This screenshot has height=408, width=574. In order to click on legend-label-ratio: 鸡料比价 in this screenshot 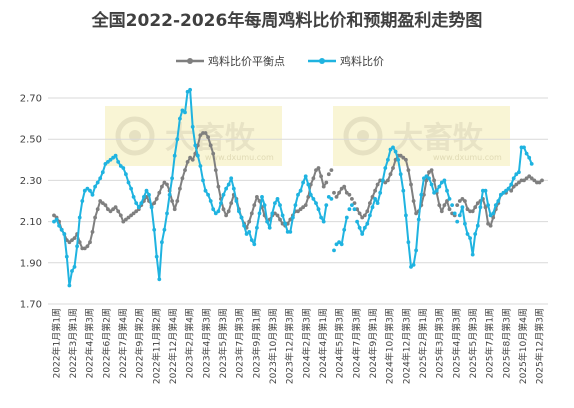, I will do `click(362, 61)`.